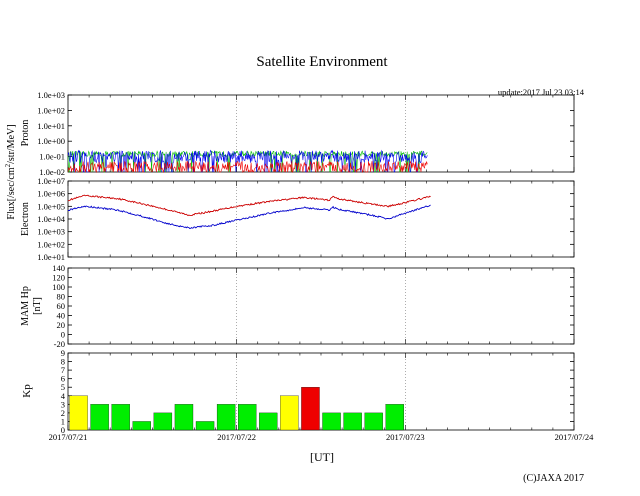 The image size is (640, 496). I want to click on mam-ytick-label: 60, so click(61, 306).